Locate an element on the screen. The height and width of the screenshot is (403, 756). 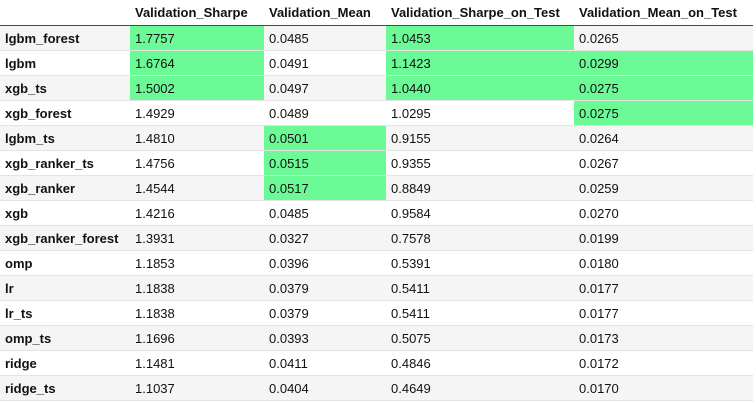
cell-validation-mean: 0.0491 is located at coordinates (325, 63).